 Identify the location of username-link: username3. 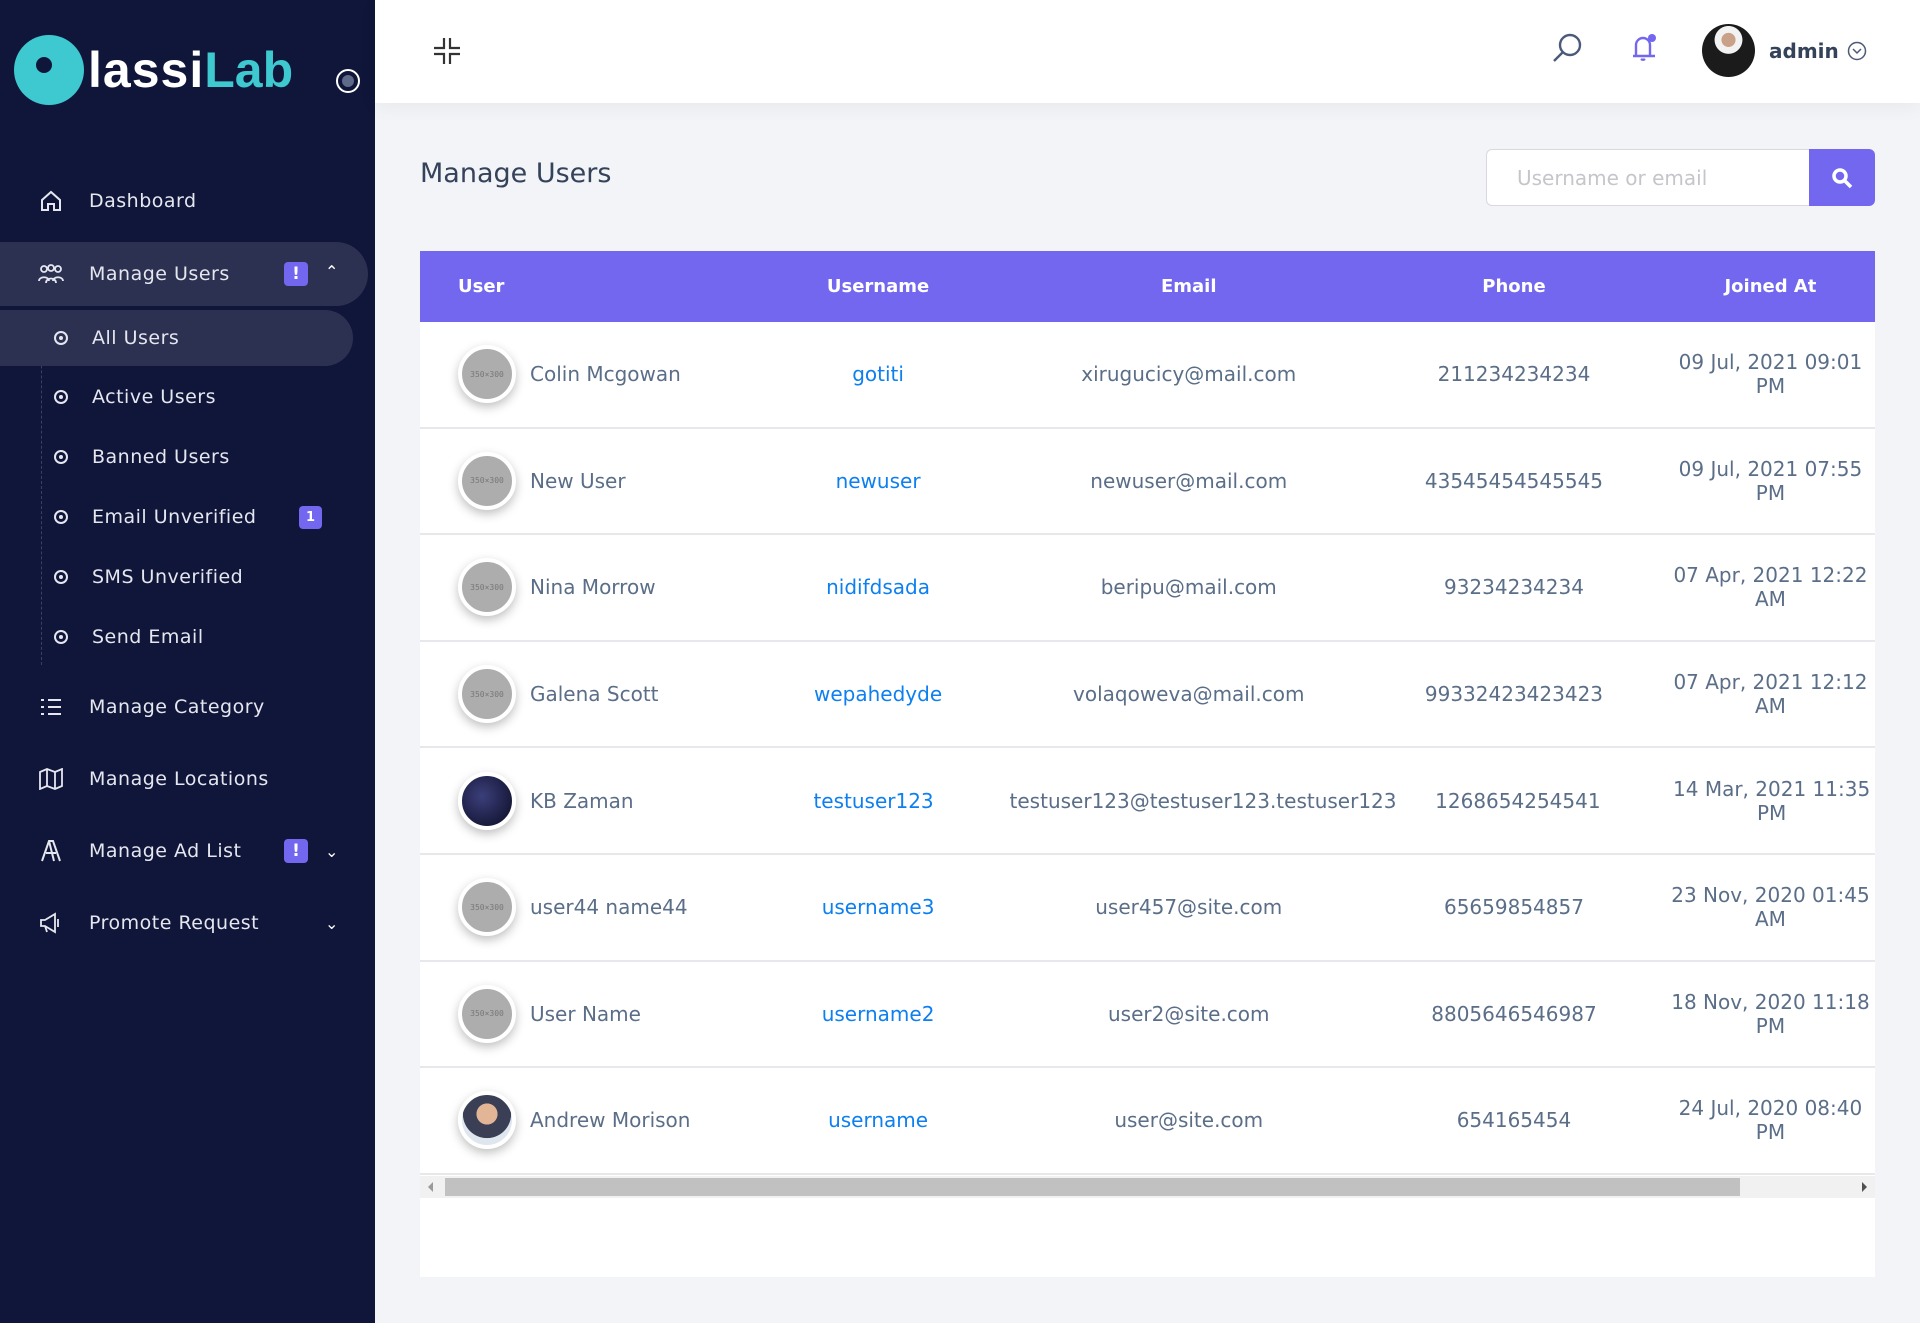
(878, 907).